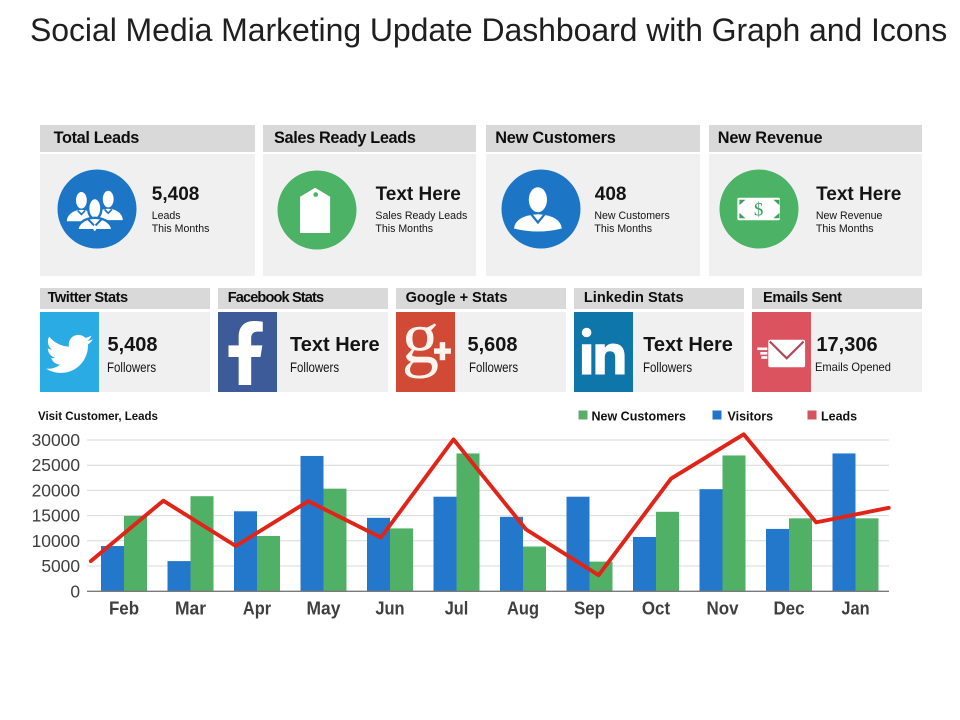  Describe the element at coordinates (124, 608) in the screenshot. I see `svg-text: Feb` at that location.